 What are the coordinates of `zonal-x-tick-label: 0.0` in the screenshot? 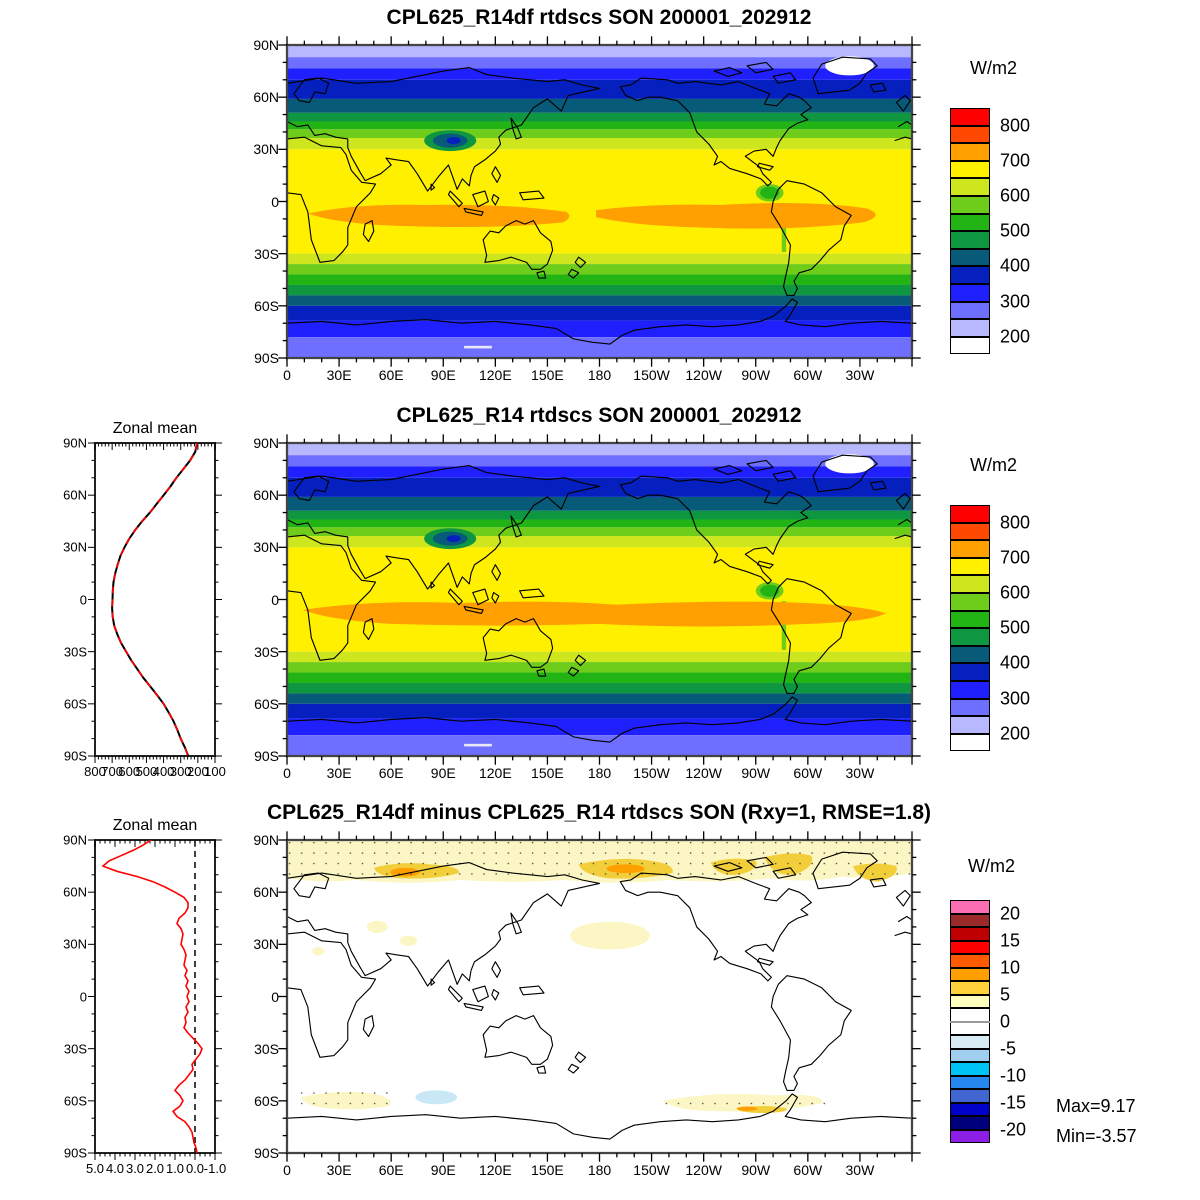 It's located at (195, 1168).